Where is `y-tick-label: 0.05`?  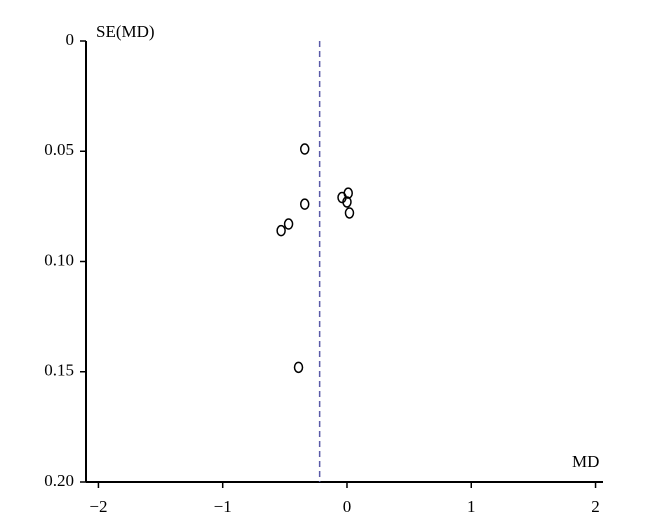
y-tick-label: 0.05 is located at coordinates (59, 149).